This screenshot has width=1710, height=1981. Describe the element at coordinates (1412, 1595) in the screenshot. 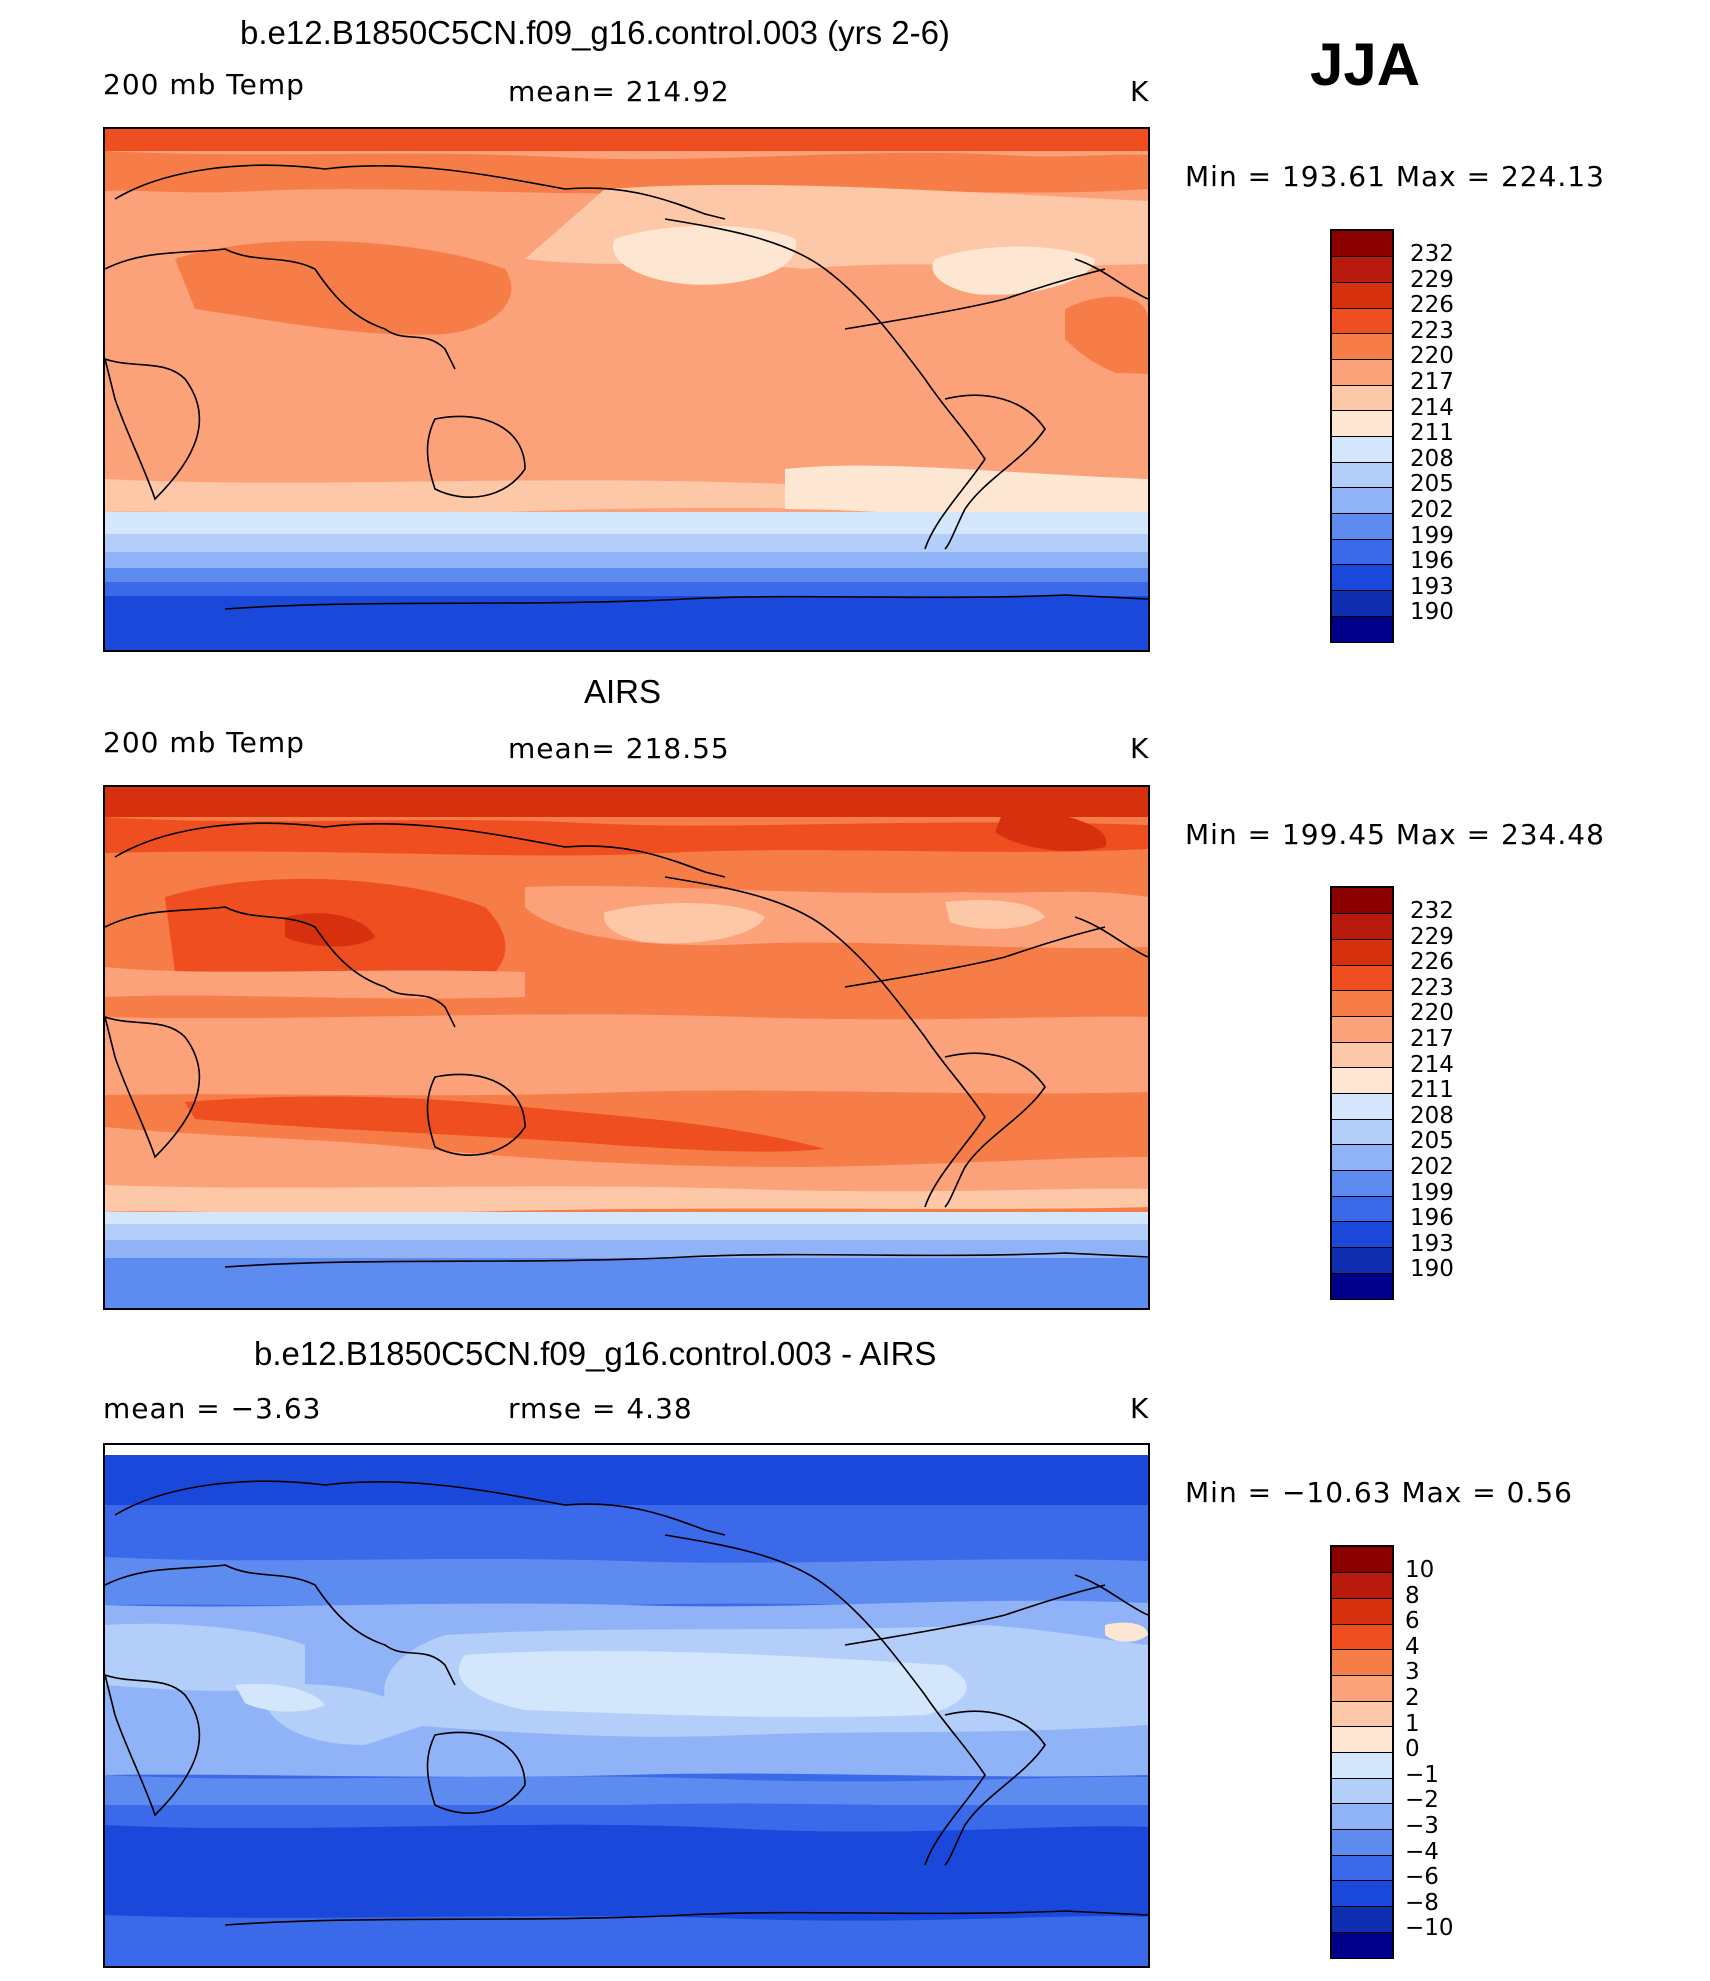

I see `colorbar-label: 8` at that location.